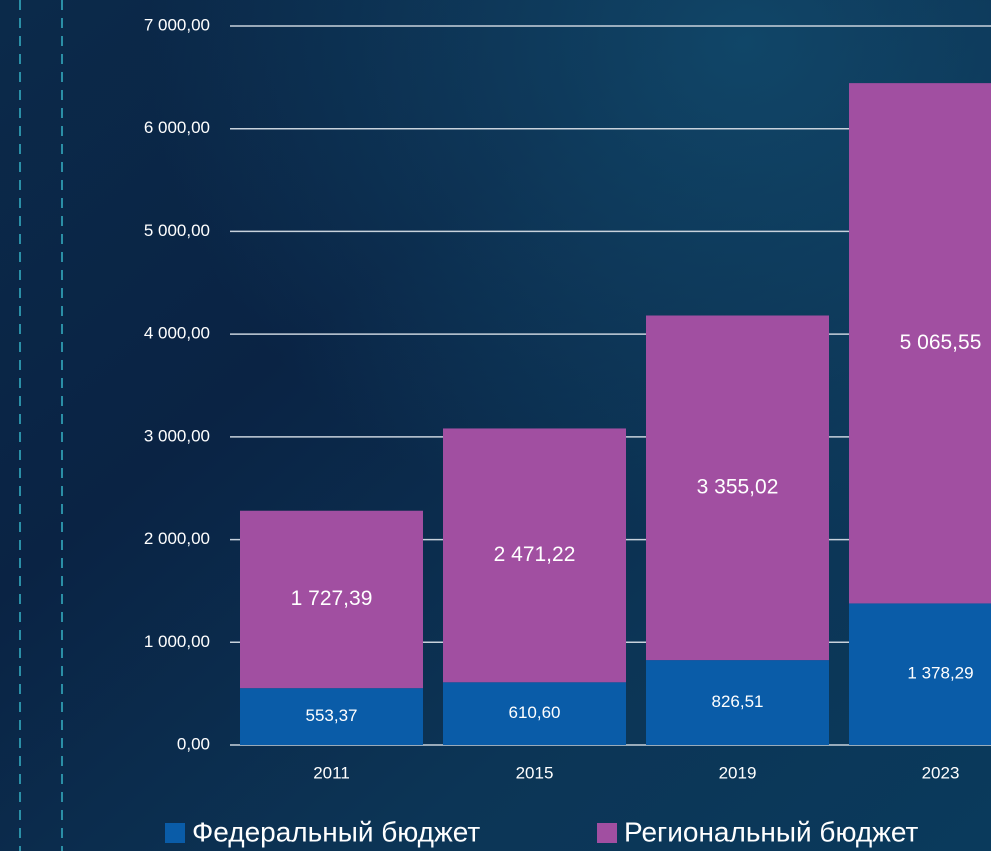 The width and height of the screenshot is (991, 851). What do you see at coordinates (738, 772) in the screenshot?
I see `x-tick-label: 2019` at bounding box center [738, 772].